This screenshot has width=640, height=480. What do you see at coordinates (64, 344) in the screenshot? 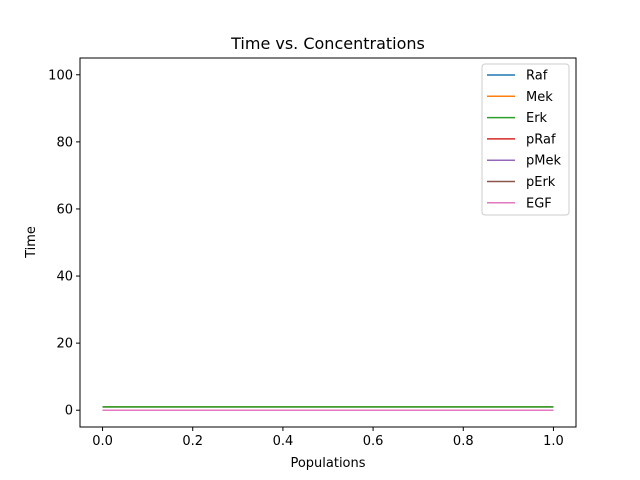
I see `y-tick-label: 20` at bounding box center [64, 344].